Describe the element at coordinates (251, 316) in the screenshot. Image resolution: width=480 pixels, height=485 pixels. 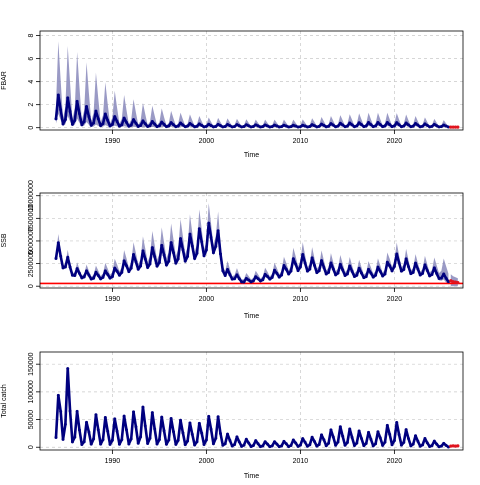
I see `x-axis-label: Time` at that location.